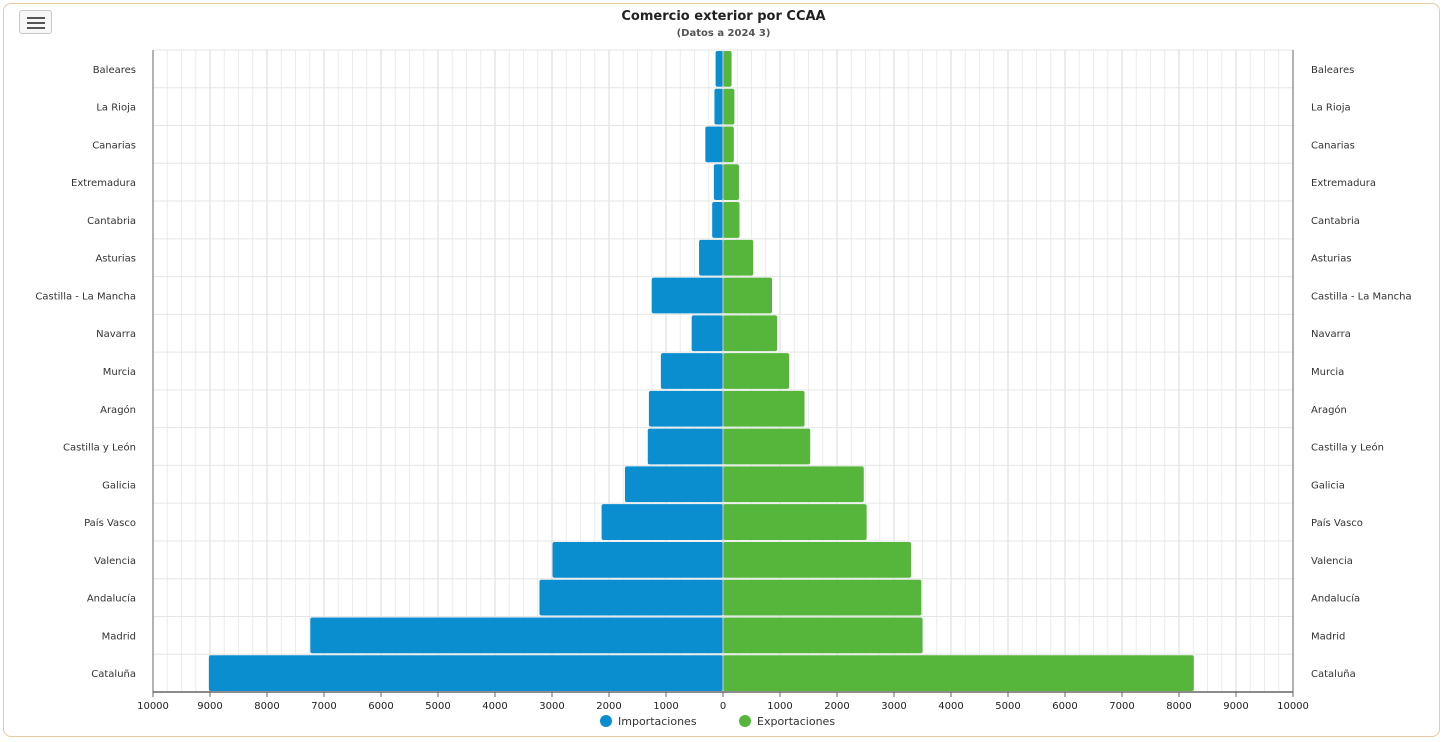 Image resolution: width=1447 pixels, height=742 pixels. I want to click on category-label-left: Galicia, so click(119, 485).